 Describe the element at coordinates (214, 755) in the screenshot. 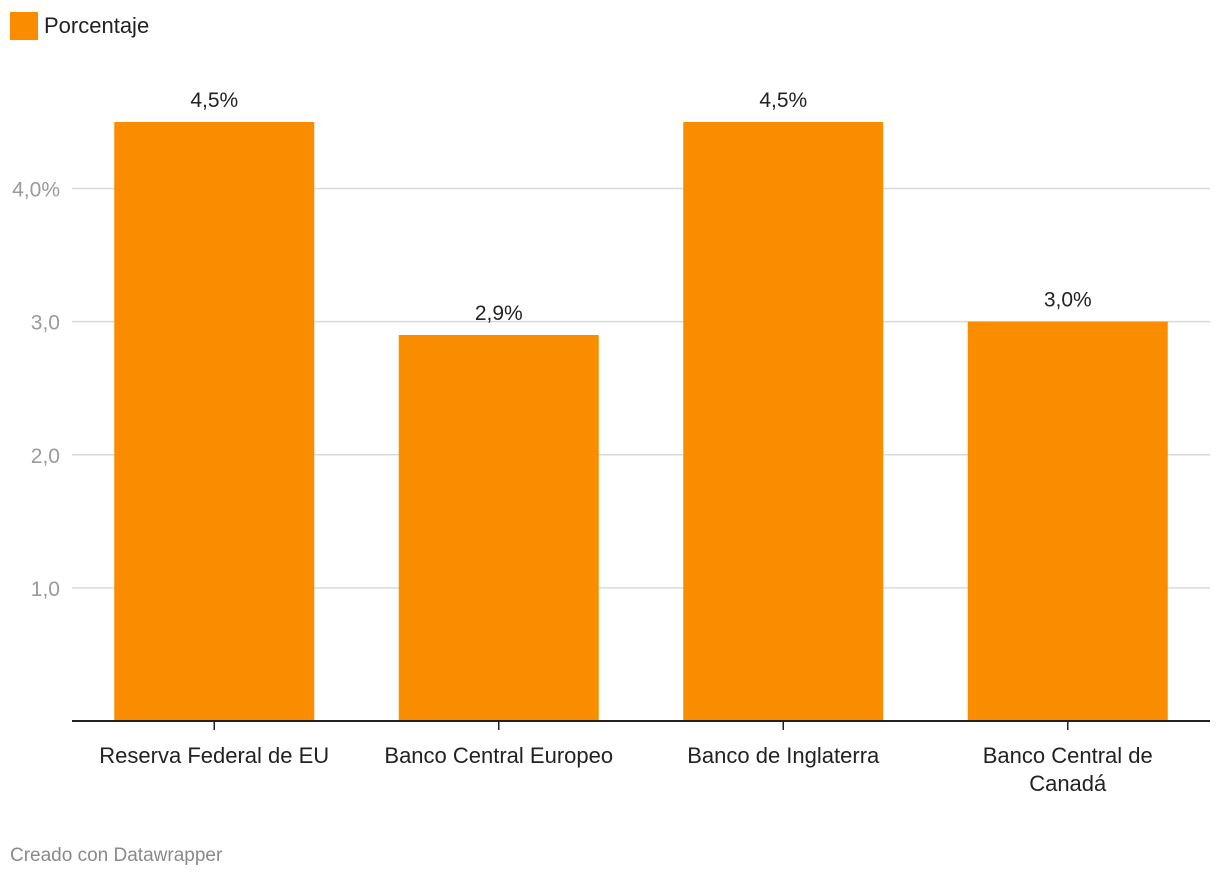

I see `x-category-label: Reserva Federal de EU` at that location.